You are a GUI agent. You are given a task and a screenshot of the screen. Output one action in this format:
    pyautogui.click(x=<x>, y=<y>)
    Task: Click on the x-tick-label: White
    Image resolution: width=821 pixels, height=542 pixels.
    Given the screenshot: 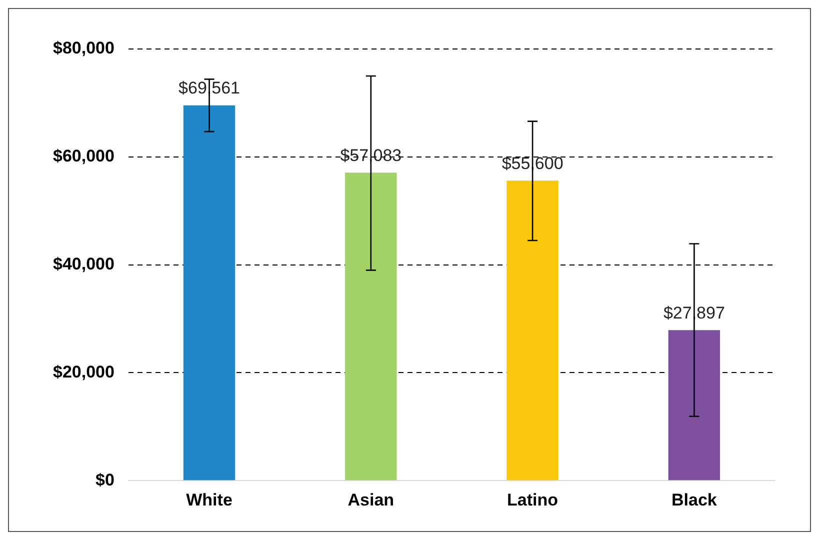 What is the action you would take?
    pyautogui.click(x=209, y=500)
    